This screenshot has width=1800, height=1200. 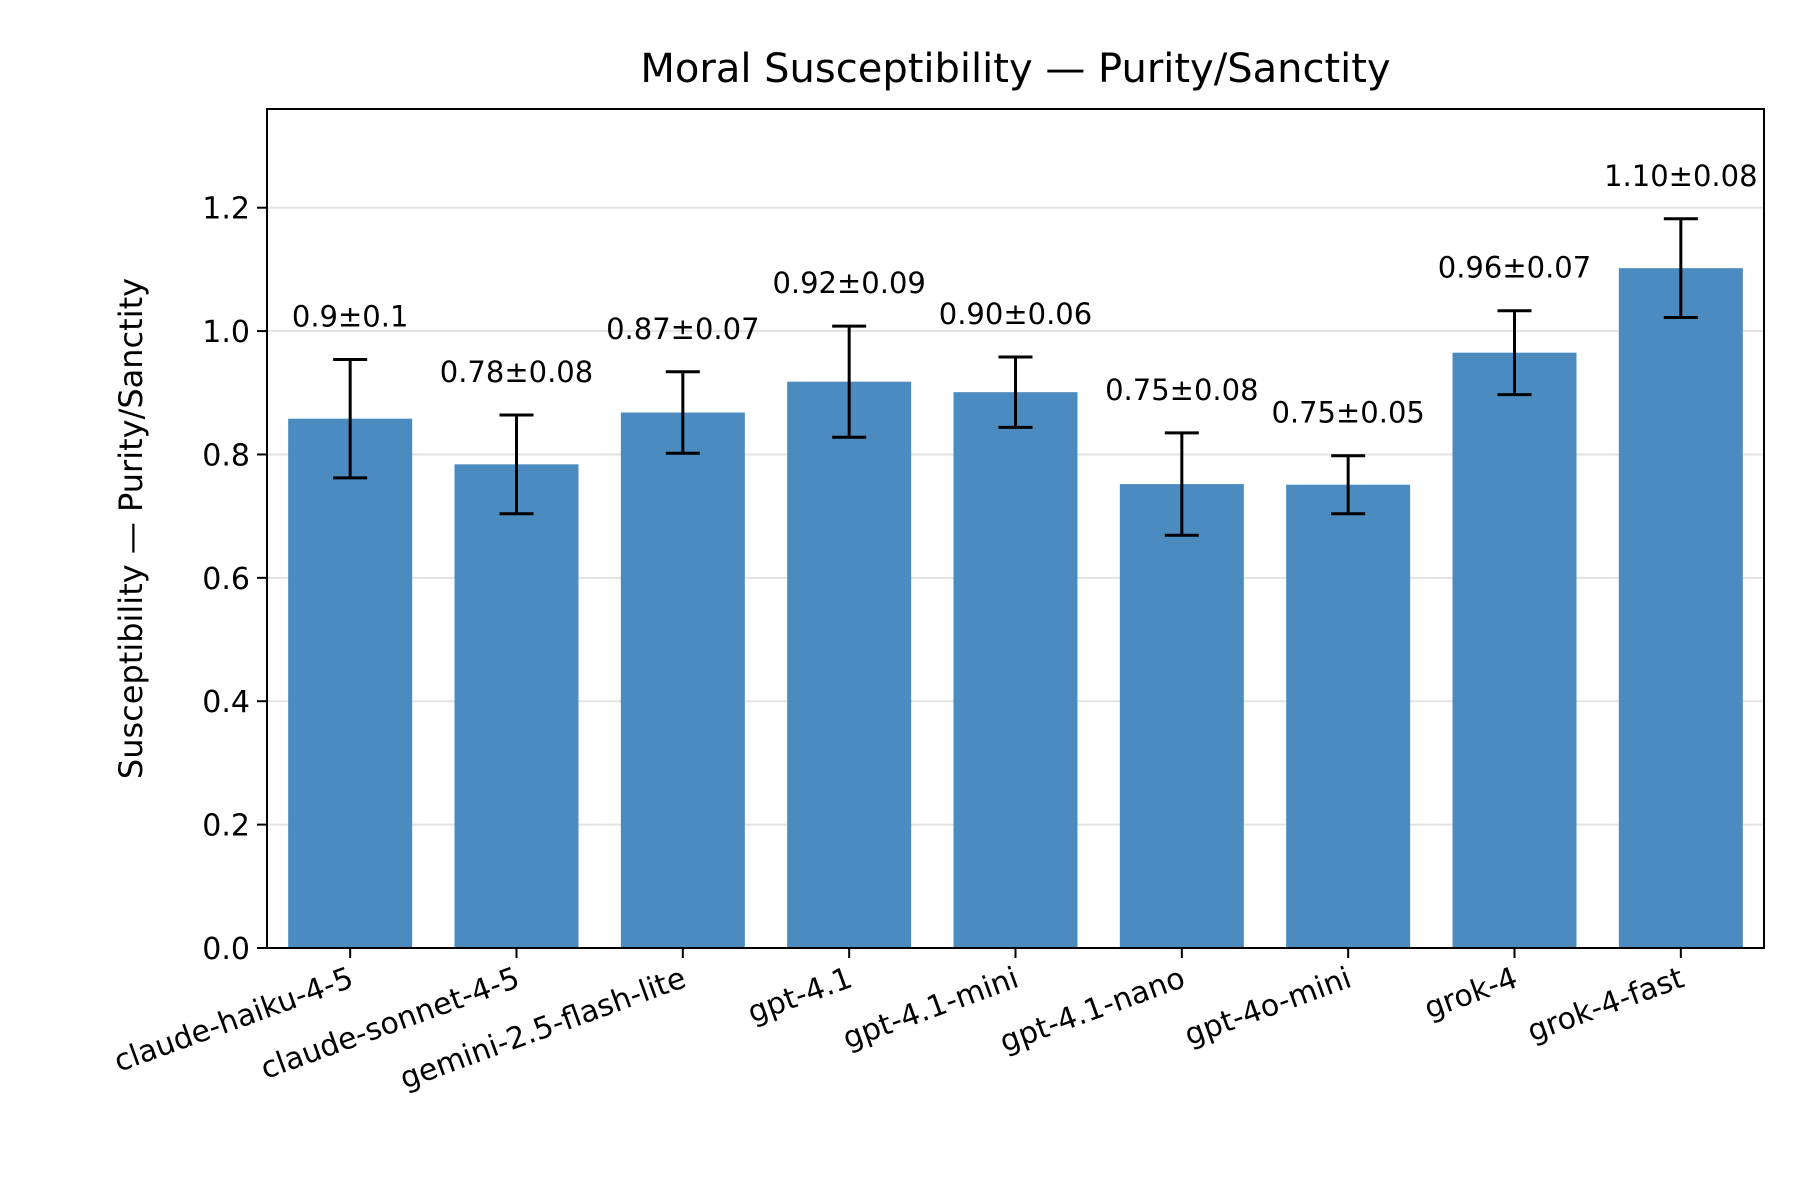 What do you see at coordinates (1092, 1010) in the screenshot?
I see `x-tick-label: gpt-4.1-nano` at bounding box center [1092, 1010].